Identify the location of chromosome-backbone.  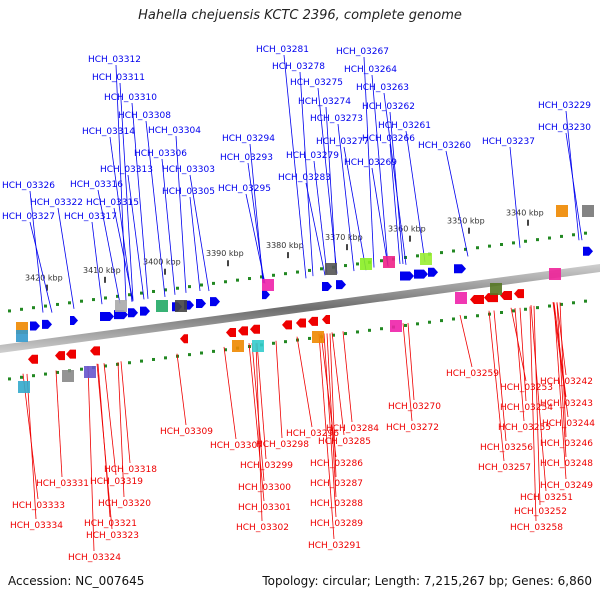
(300, 308).